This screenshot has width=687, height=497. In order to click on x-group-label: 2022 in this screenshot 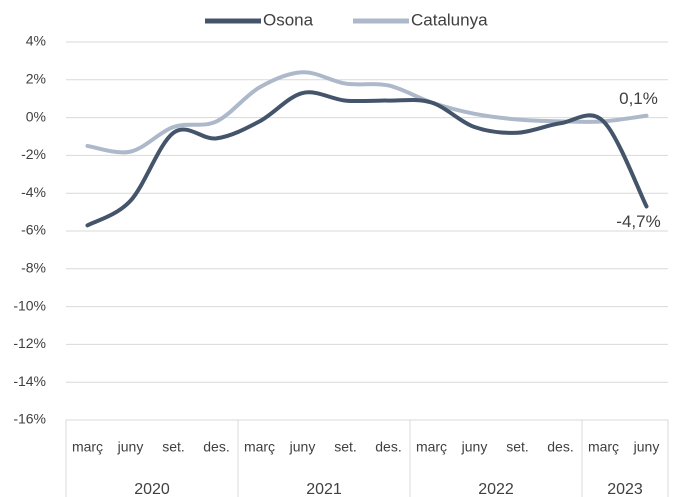, I will do `click(496, 489)`.